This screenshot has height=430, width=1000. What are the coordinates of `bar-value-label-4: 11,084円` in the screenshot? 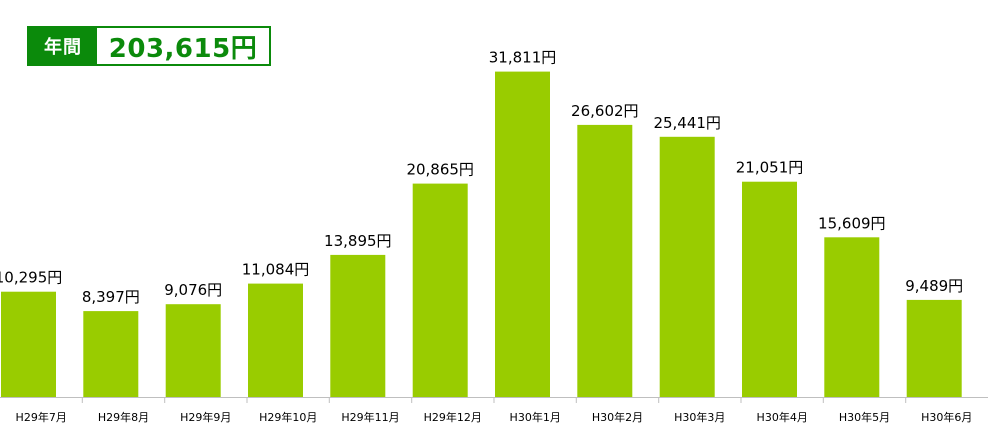 It's located at (276, 270).